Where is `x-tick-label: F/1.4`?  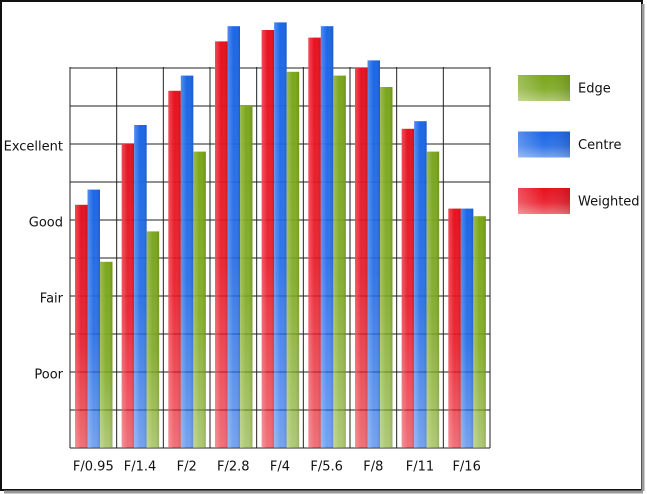
x-tick-label: F/1.4 is located at coordinates (140, 467).